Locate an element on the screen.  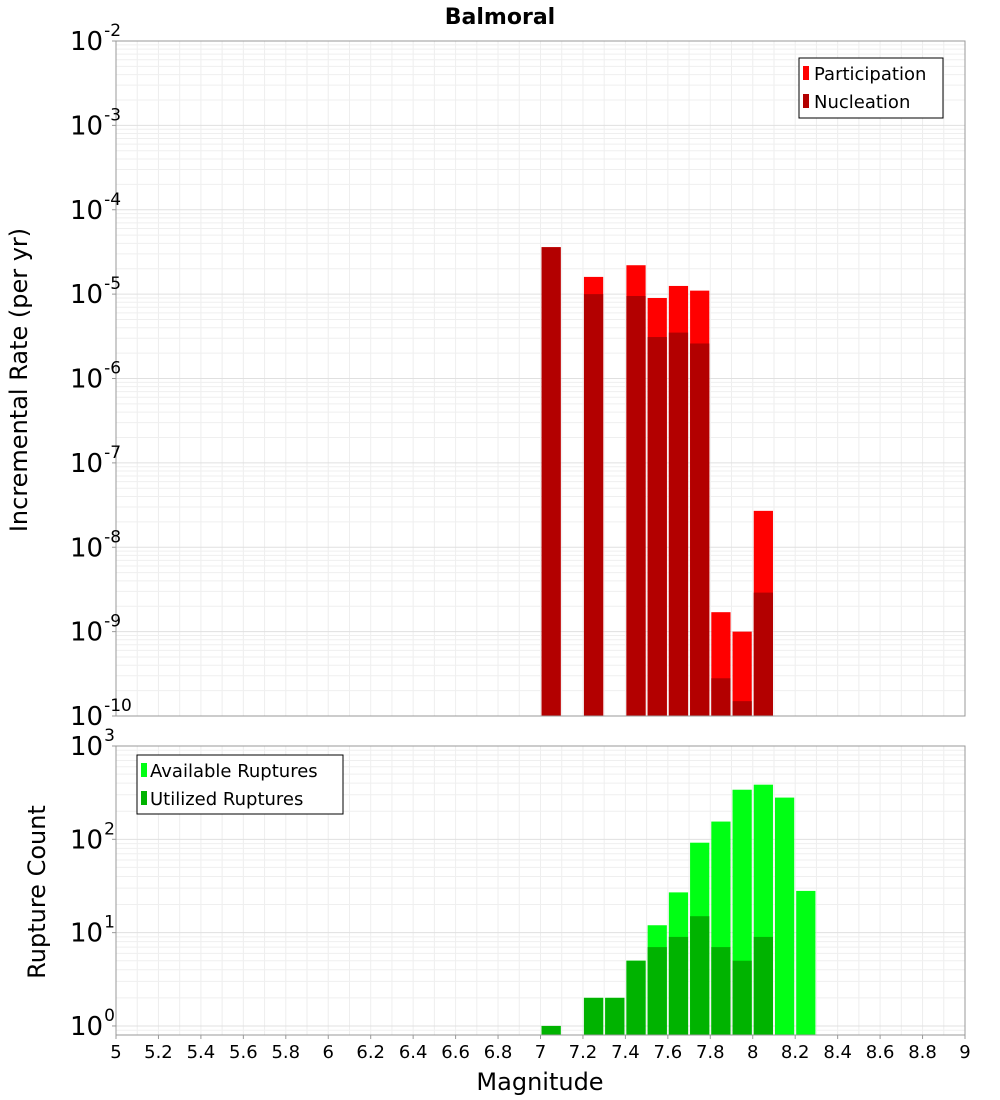
top-y-tick-label: 10⁻² is located at coordinates (95, 39).